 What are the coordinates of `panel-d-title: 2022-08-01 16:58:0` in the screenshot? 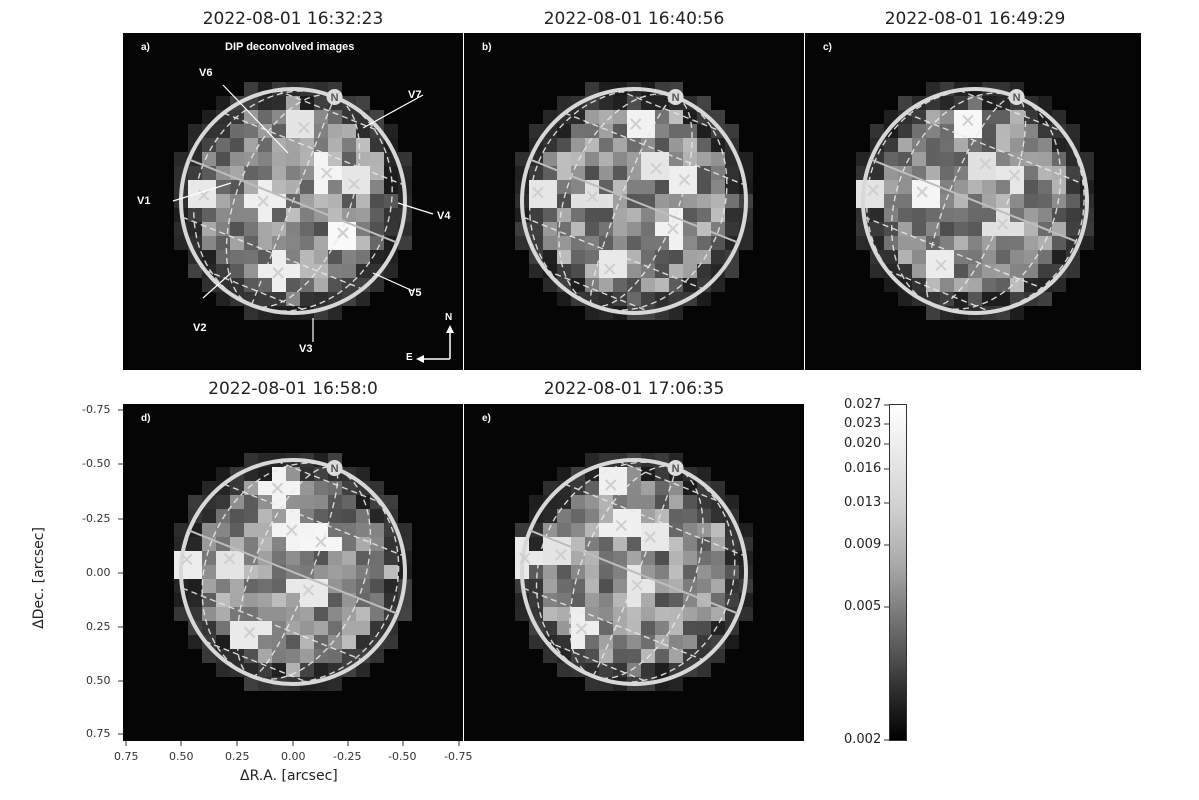 It's located at (293, 389).